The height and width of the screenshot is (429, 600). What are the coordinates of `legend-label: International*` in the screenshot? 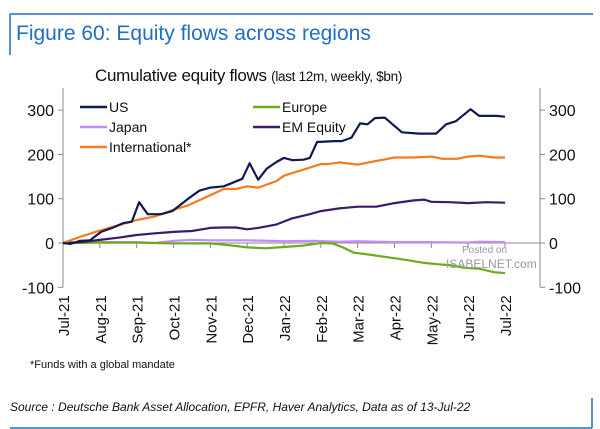 It's located at (150, 147).